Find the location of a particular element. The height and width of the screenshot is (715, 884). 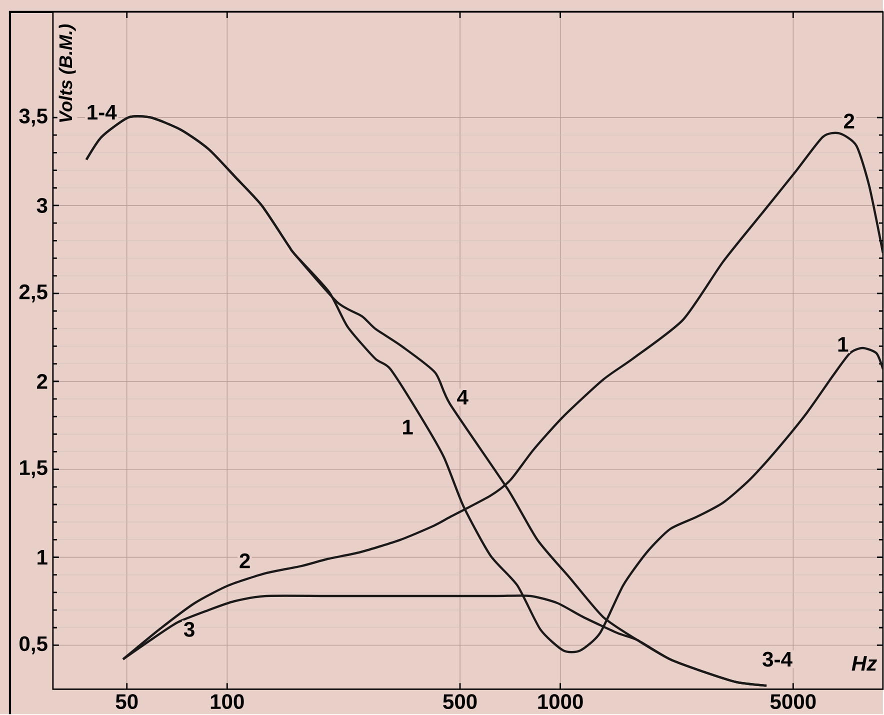

y-tick-label: 3 is located at coordinates (42, 205).